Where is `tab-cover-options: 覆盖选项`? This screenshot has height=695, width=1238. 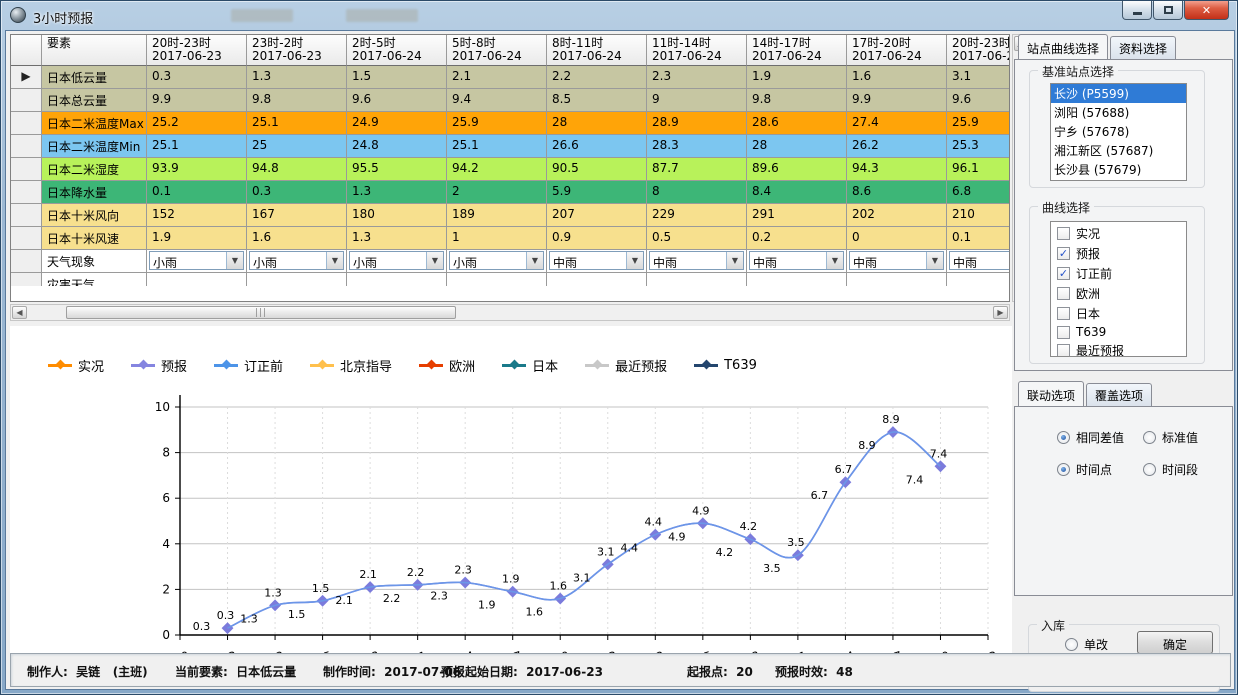 tab-cover-options: 覆盖选项 is located at coordinates (1119, 395).